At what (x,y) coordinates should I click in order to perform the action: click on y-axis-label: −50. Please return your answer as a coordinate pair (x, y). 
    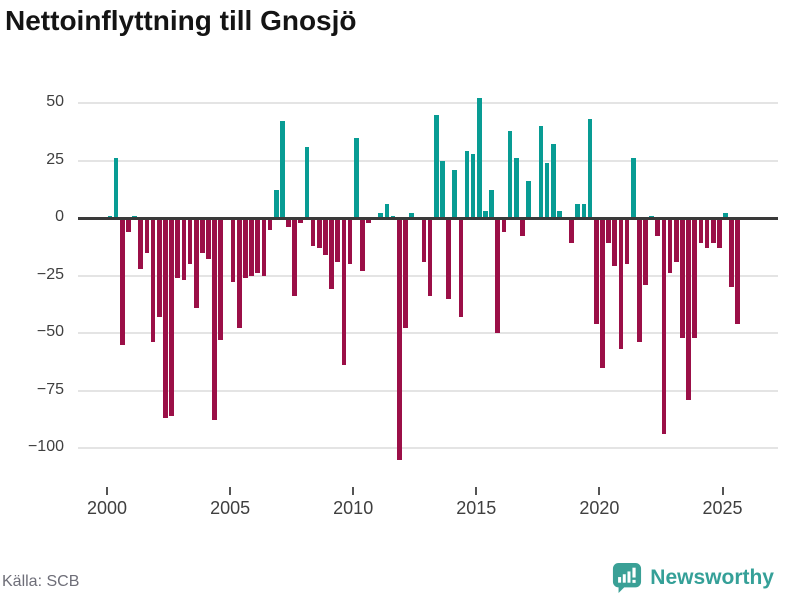
    Looking at the image, I should click on (50, 331).